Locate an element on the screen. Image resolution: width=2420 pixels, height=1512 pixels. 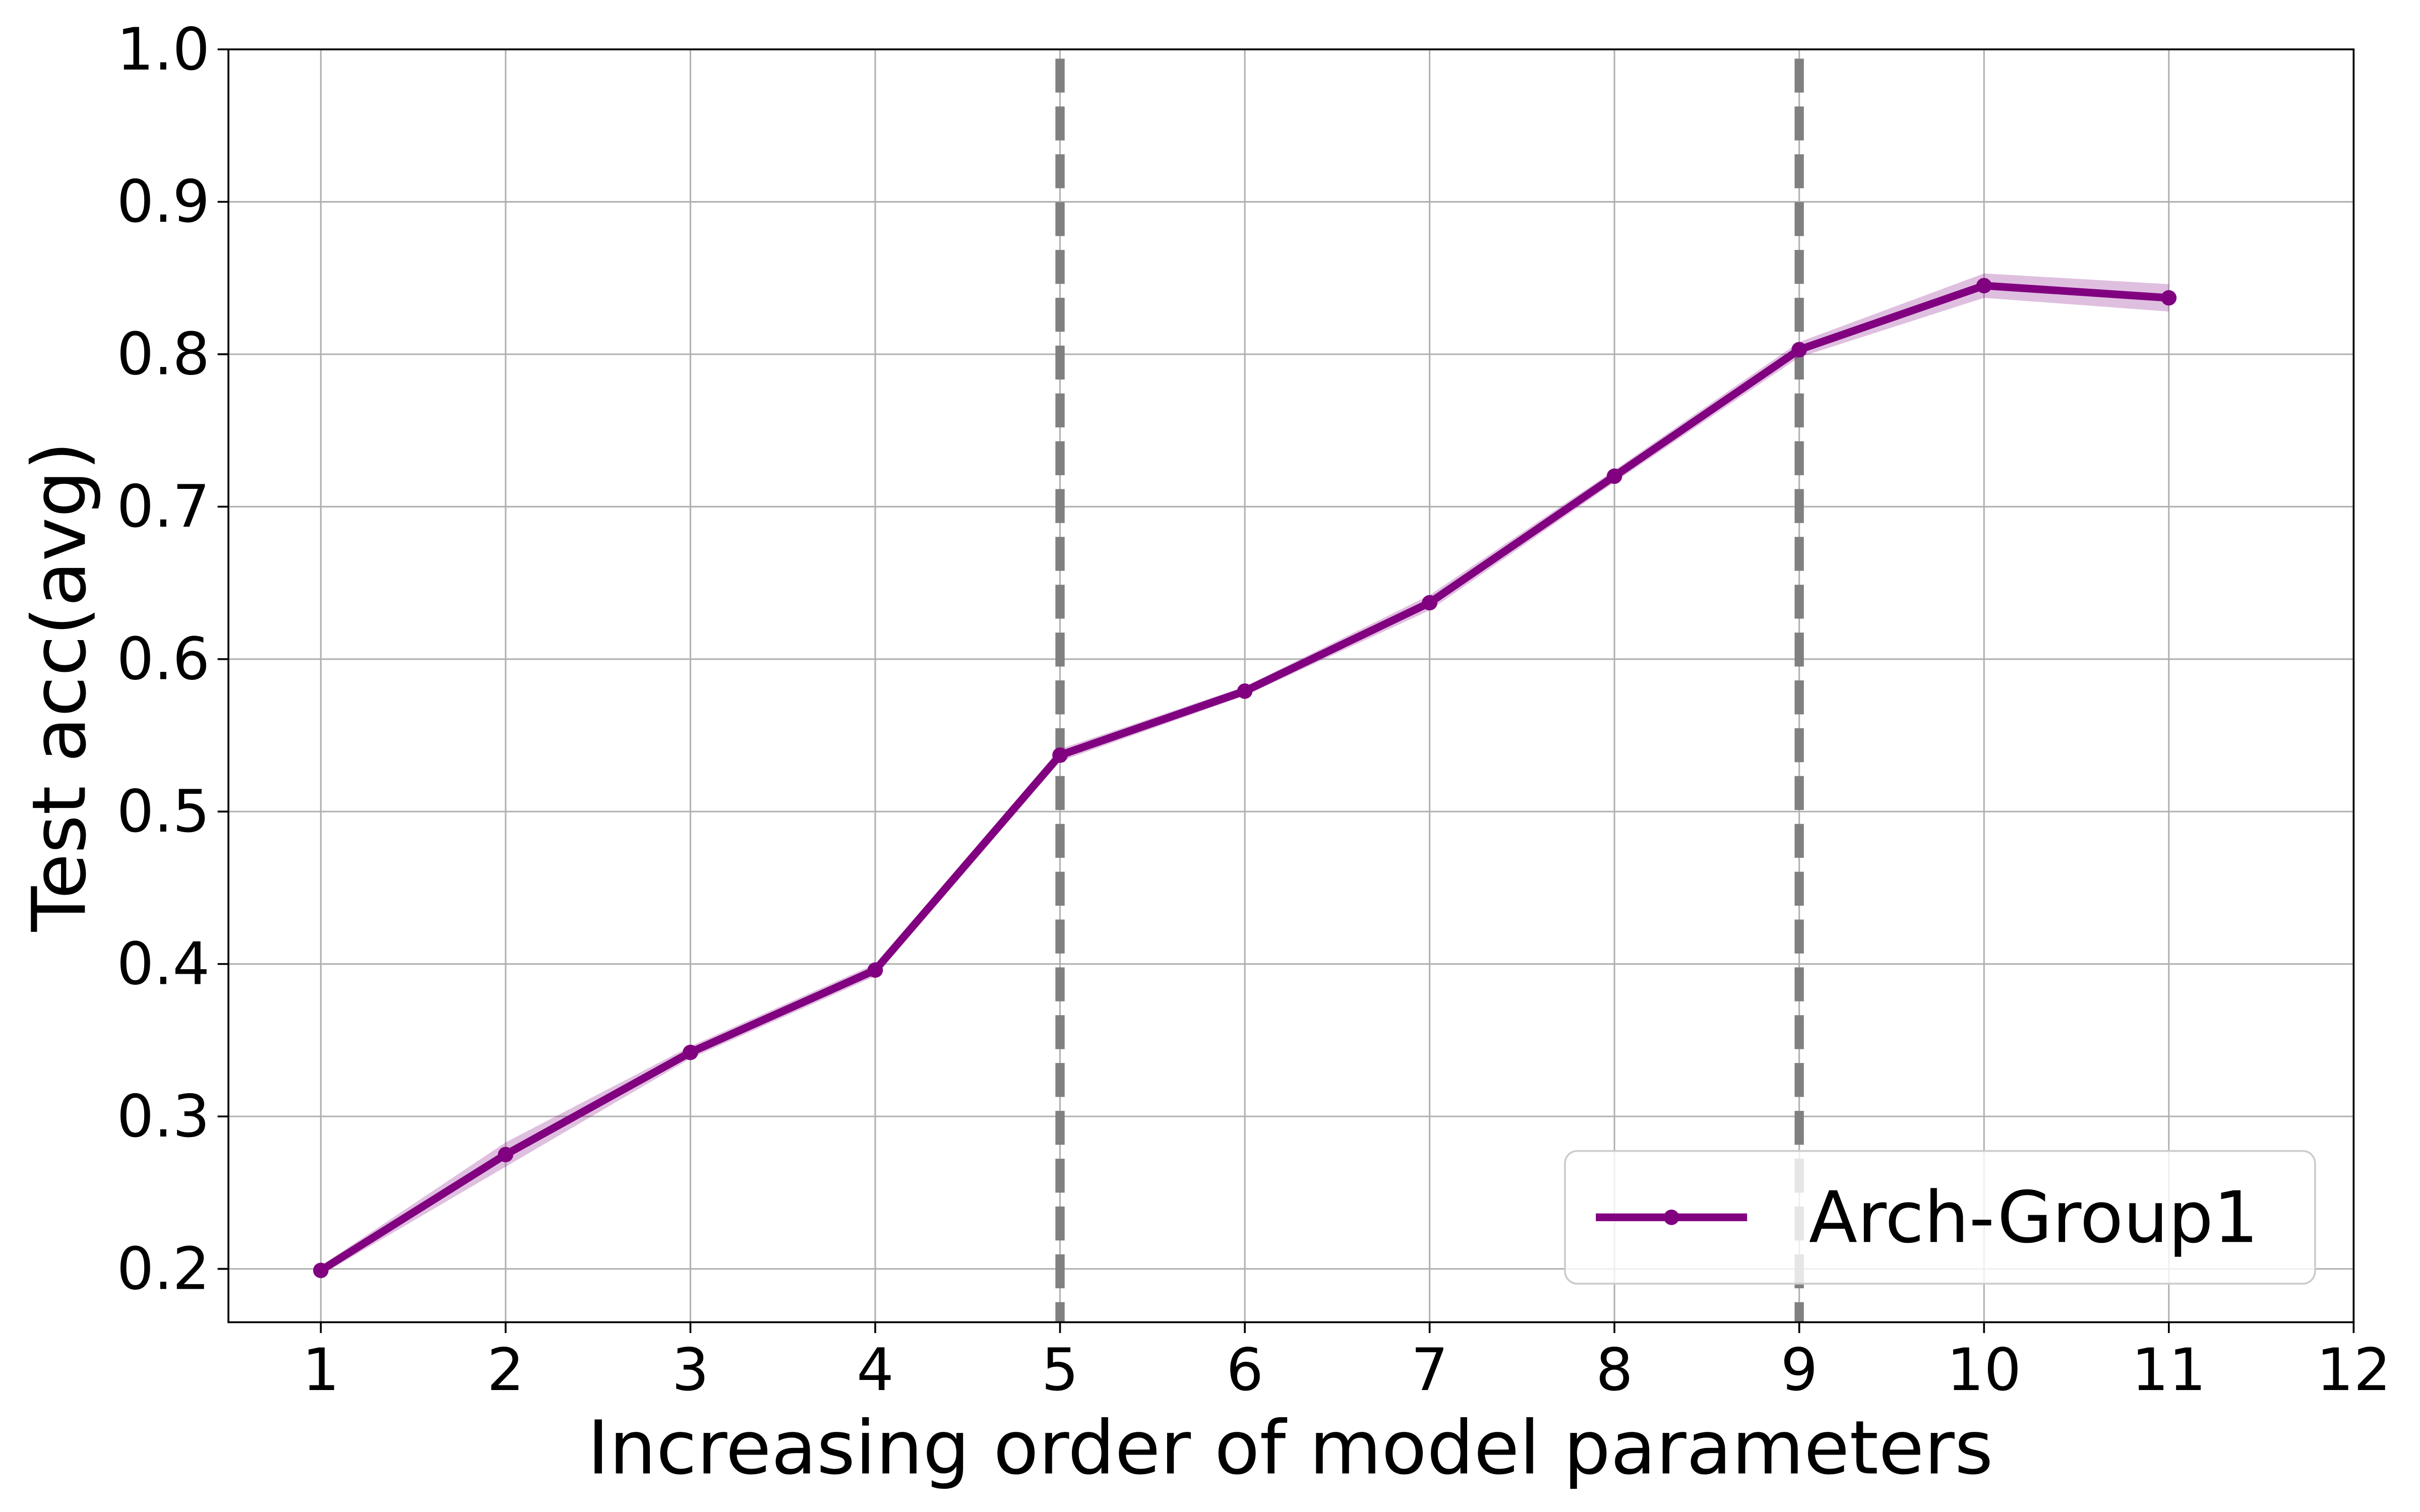
y-tick-label: 0.5 is located at coordinates (163, 812).